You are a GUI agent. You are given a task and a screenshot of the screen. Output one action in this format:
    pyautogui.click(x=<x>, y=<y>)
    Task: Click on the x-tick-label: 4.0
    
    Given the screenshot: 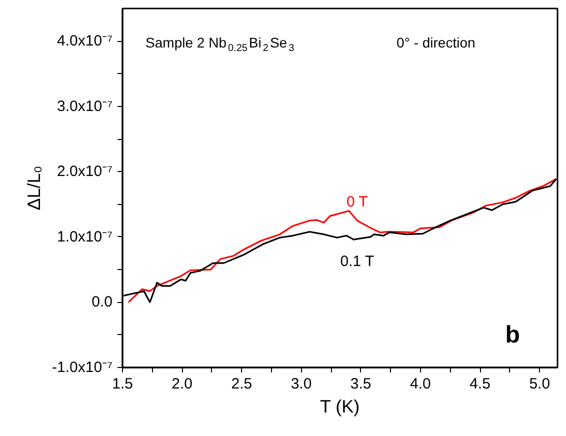 What is the action you would take?
    pyautogui.click(x=420, y=384)
    